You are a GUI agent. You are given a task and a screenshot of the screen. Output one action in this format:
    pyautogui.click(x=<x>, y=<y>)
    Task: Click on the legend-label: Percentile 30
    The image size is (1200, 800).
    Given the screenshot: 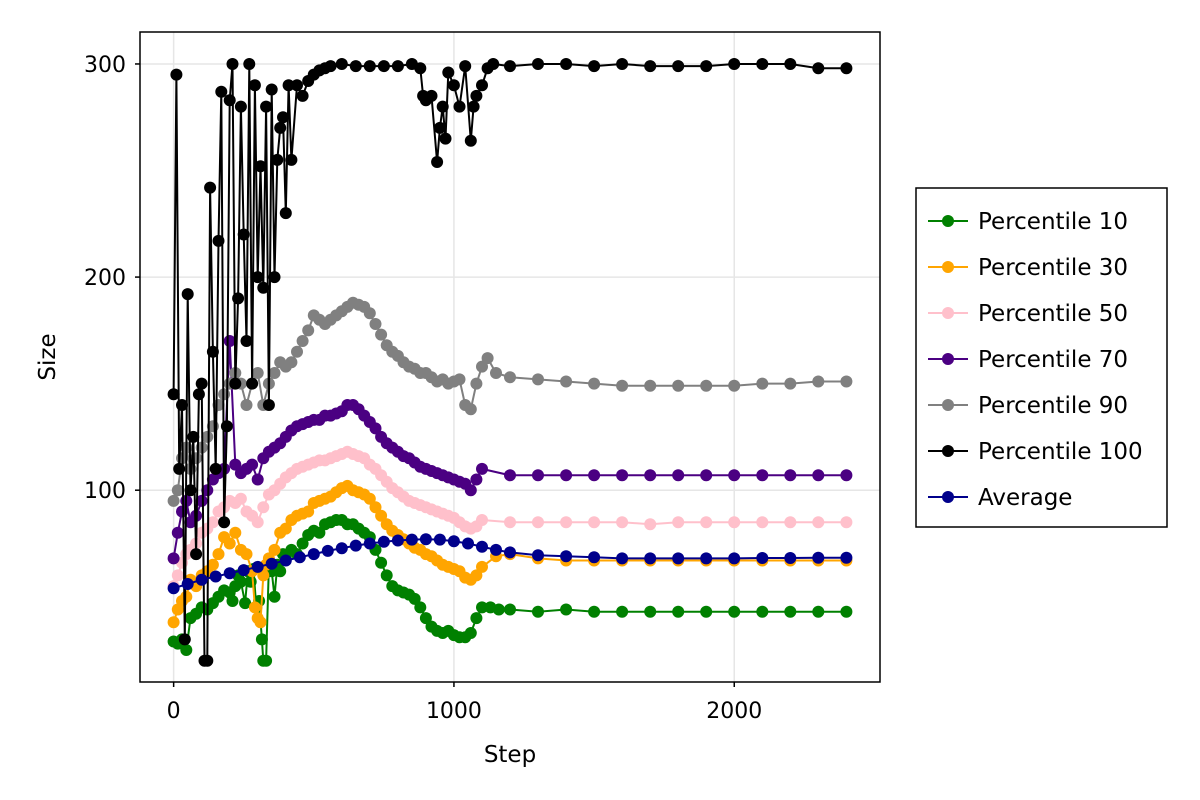 What is the action you would take?
    pyautogui.click(x=1053, y=268)
    